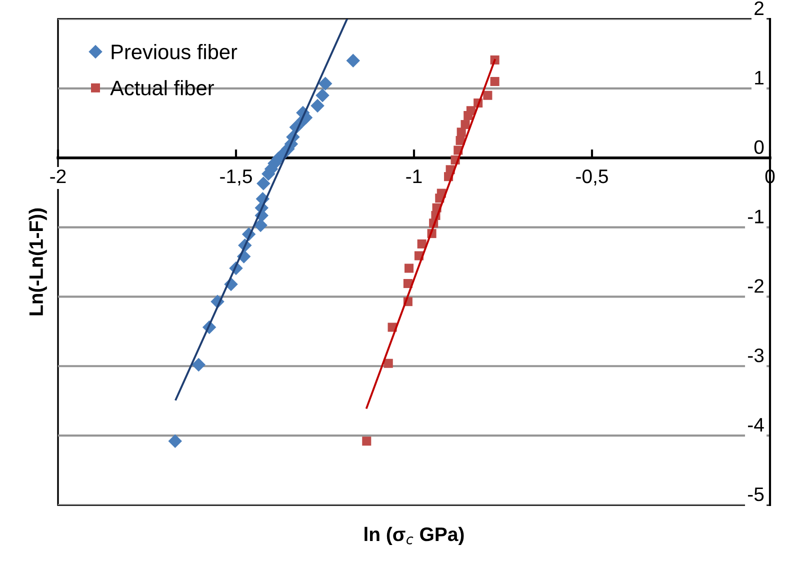  What do you see at coordinates (414, 177) in the screenshot?
I see `x-tick-label: -1` at bounding box center [414, 177].